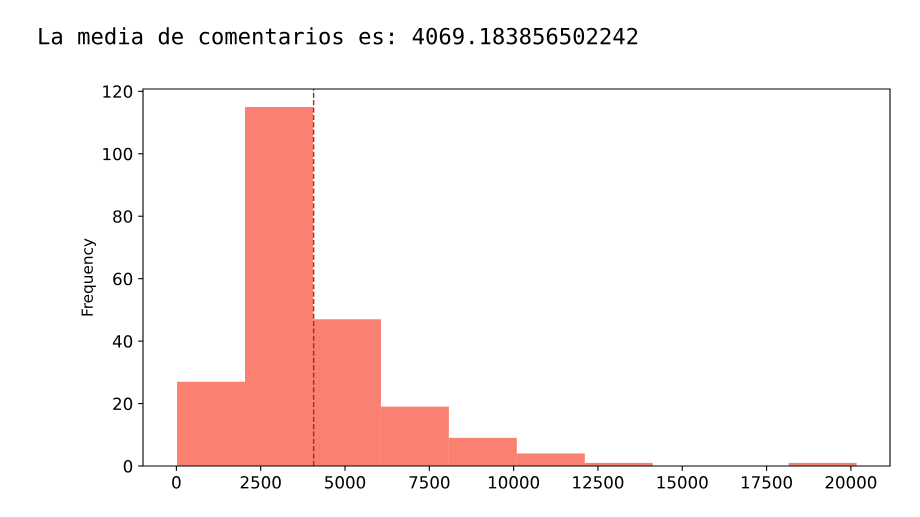 This screenshot has width=920, height=517. Describe the element at coordinates (767, 482) in the screenshot. I see `x-tick-label: 17500` at that location.